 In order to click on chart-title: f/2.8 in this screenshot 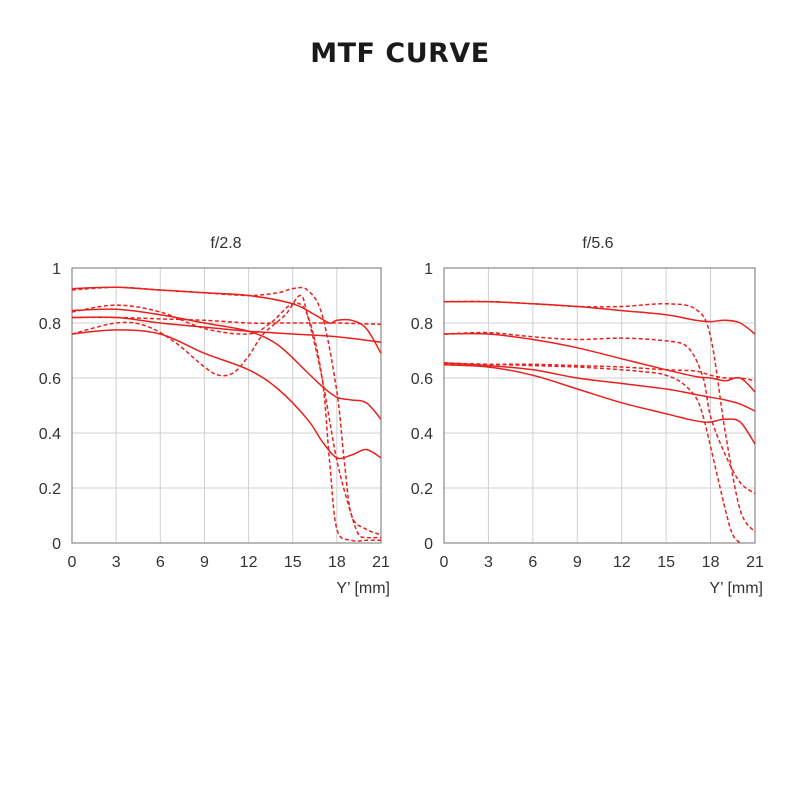, I will do `click(225, 243)`.